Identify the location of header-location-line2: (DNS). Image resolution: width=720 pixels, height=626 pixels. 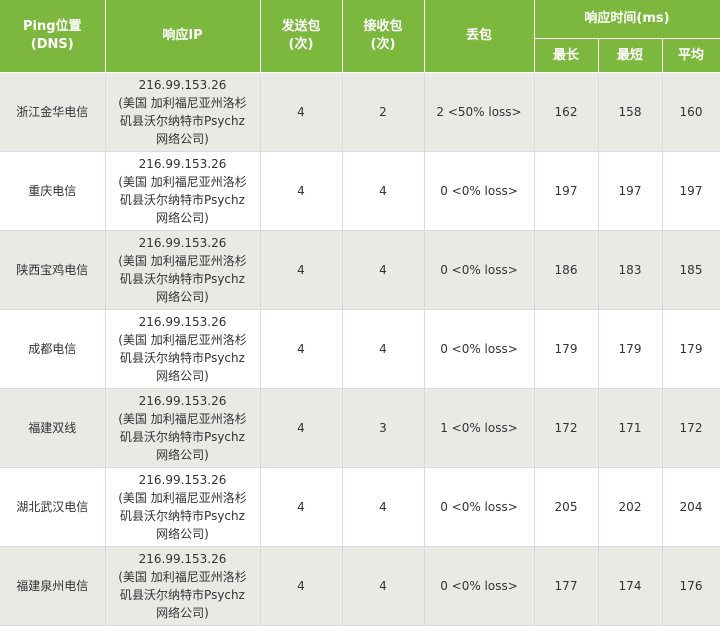
(52, 44).